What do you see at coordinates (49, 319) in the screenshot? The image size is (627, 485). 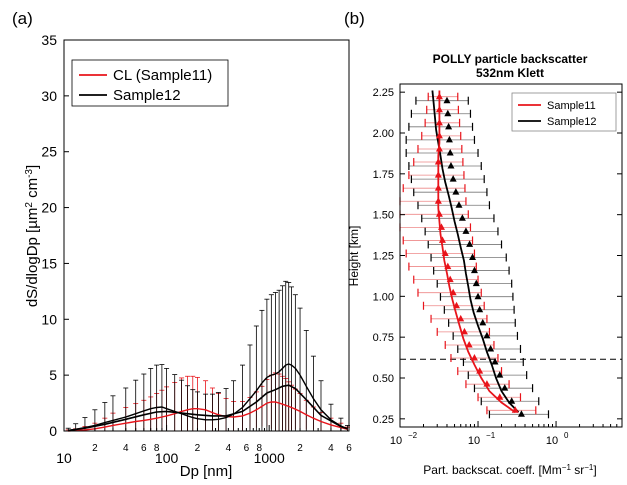 I see `chart-a-ytick-label: 10` at bounding box center [49, 319].